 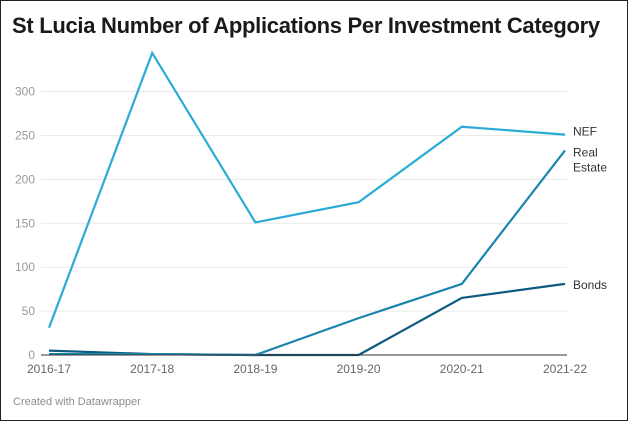 I want to click on series-label-real-estate: Real Estate, so click(x=590, y=159).